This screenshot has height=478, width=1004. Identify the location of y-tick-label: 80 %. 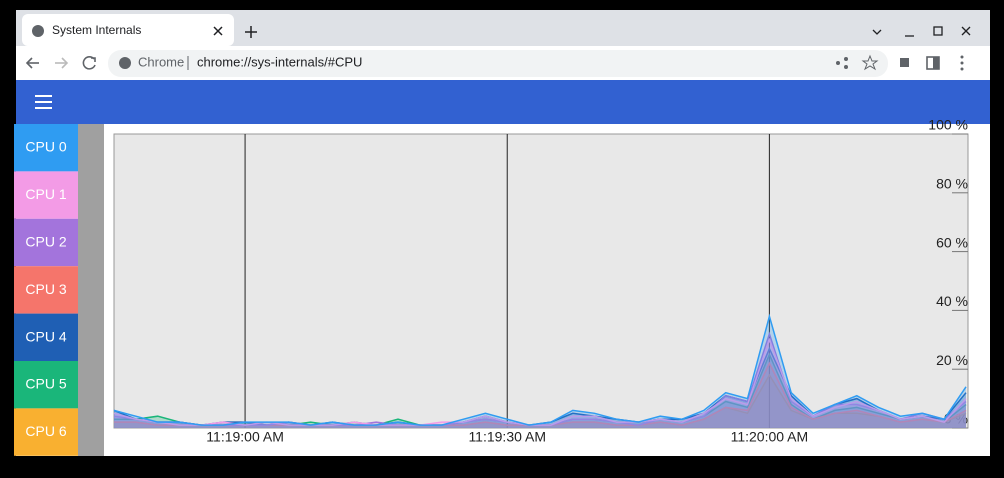
(952, 184).